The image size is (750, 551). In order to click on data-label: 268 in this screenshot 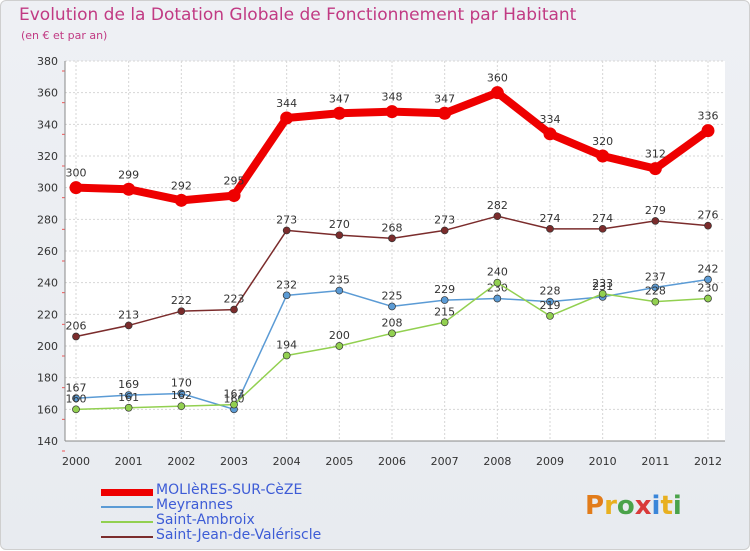, I will do `click(392, 227)`.